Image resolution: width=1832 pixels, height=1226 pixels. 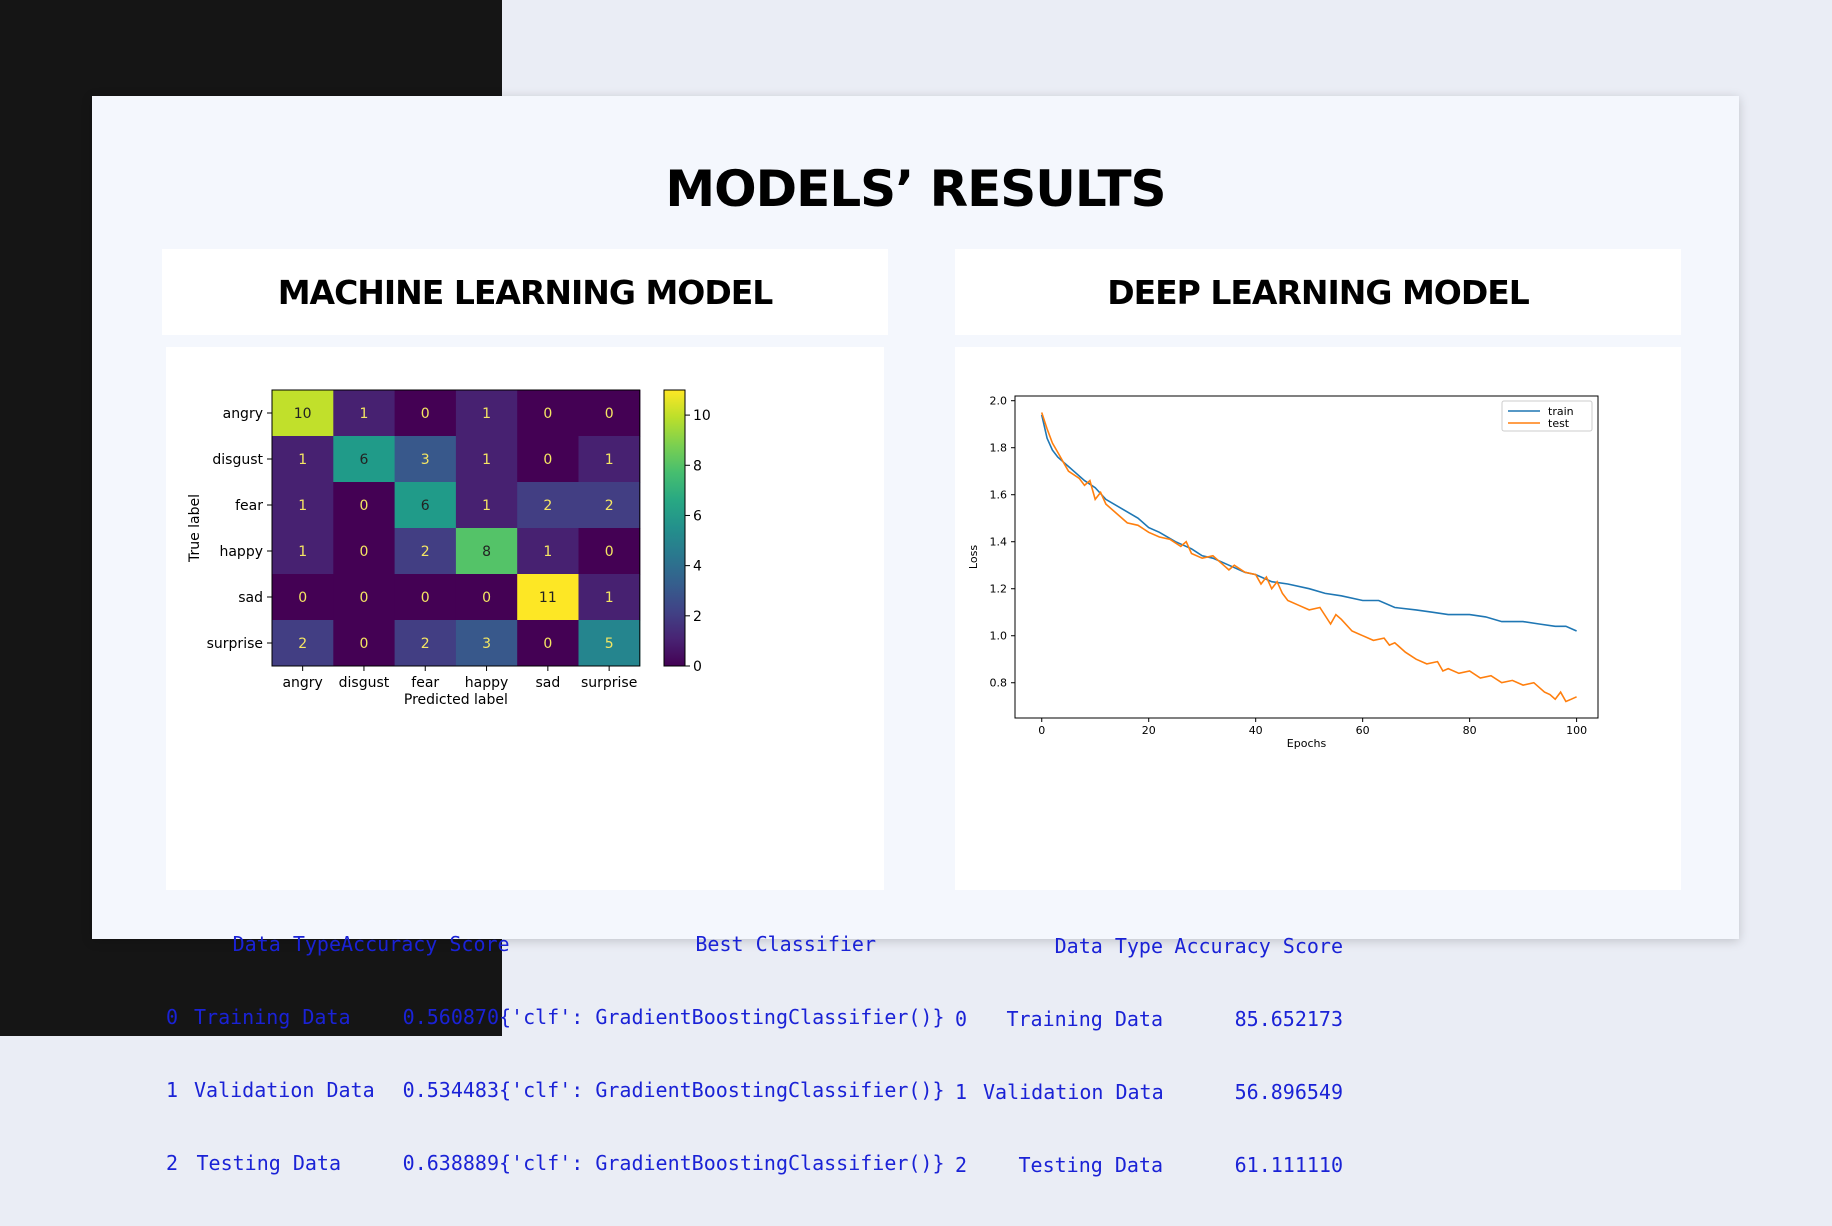 I want to click on y-tick-label: fear, so click(x=249, y=506).